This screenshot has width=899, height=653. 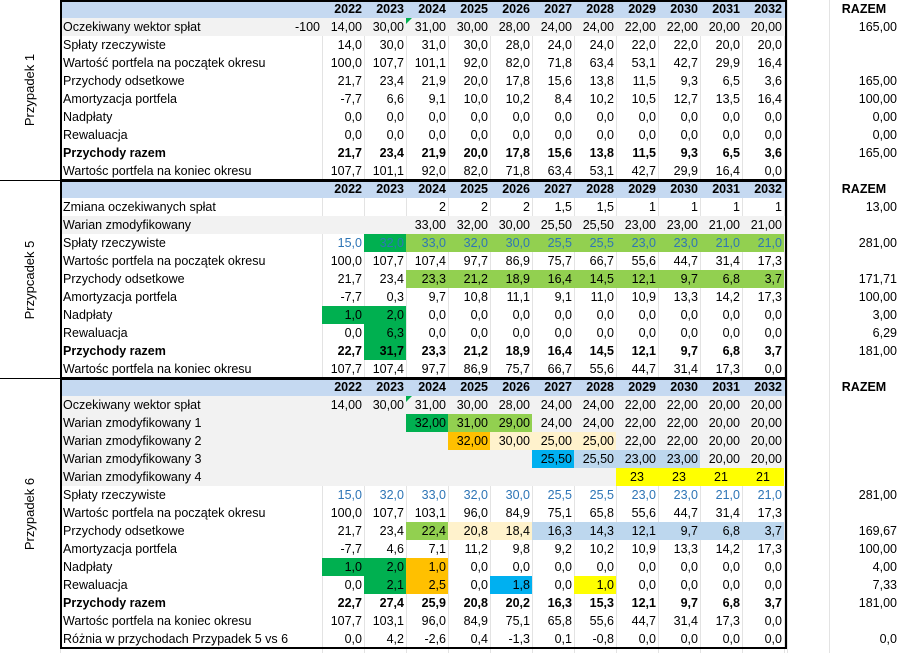 What do you see at coordinates (475, 603) in the screenshot?
I see `value-cell: 20,8` at bounding box center [475, 603].